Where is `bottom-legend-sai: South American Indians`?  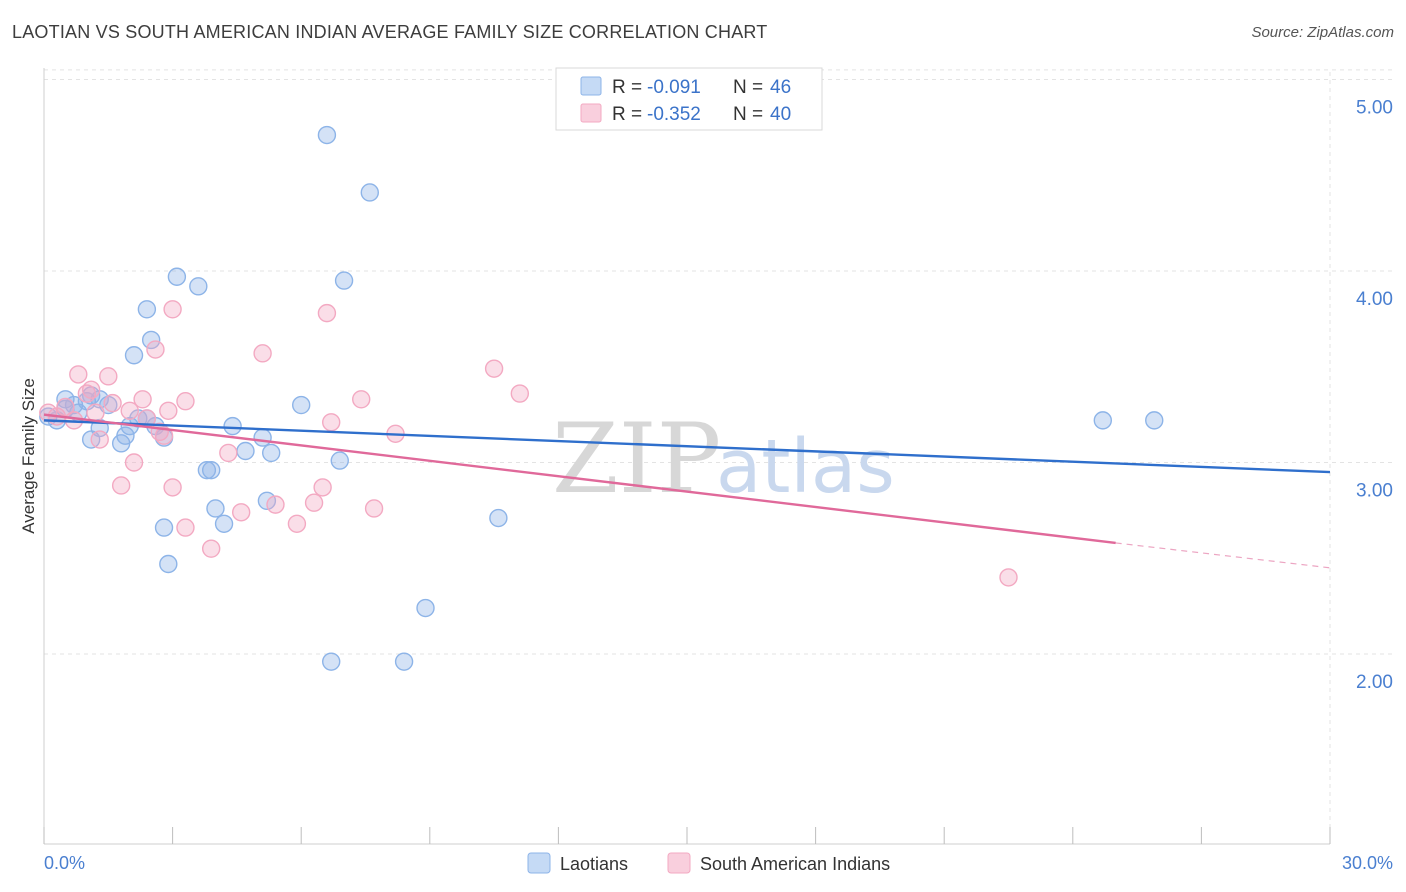 bottom-legend-sai: South American Indians is located at coordinates (795, 864).